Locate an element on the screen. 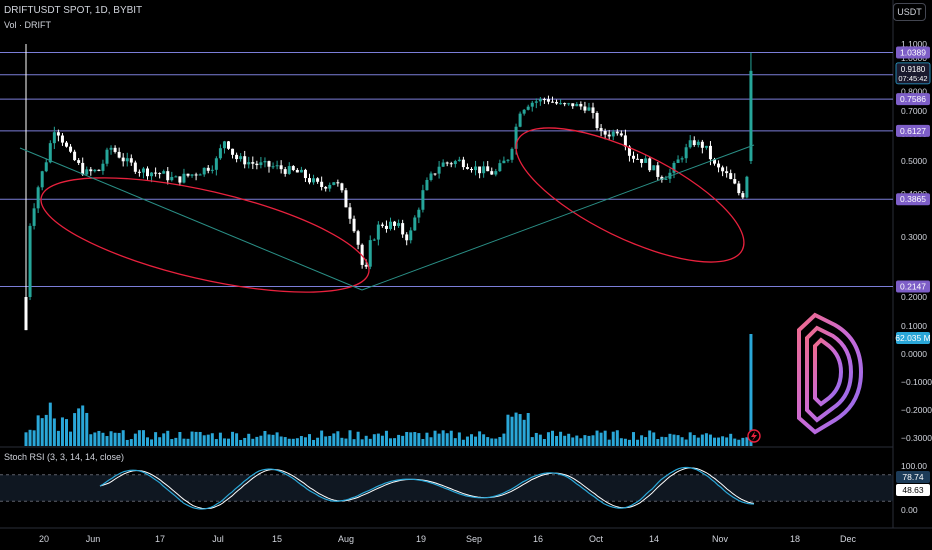  stoch-k-badge: 78.74 is located at coordinates (913, 477).